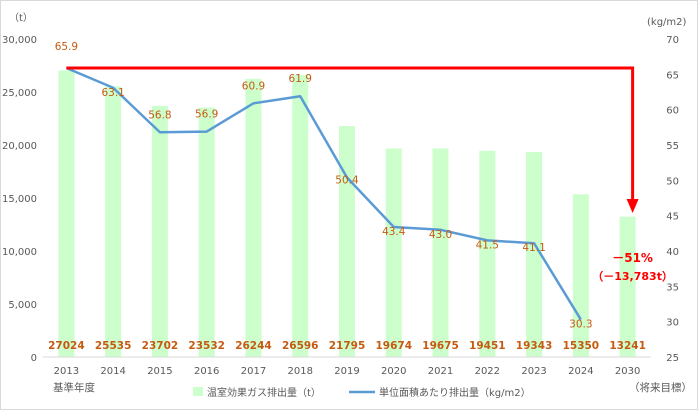  What do you see at coordinates (580, 371) in the screenshot?
I see `category-label: 2024` at bounding box center [580, 371].